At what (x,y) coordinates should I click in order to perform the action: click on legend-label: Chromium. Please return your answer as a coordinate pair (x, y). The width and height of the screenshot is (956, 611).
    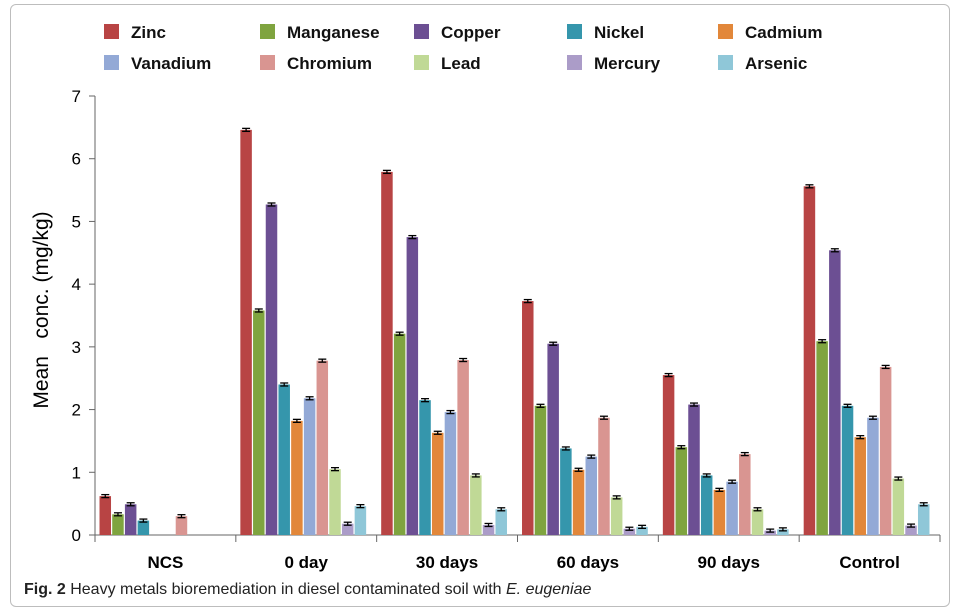
    Looking at the image, I should click on (329, 63).